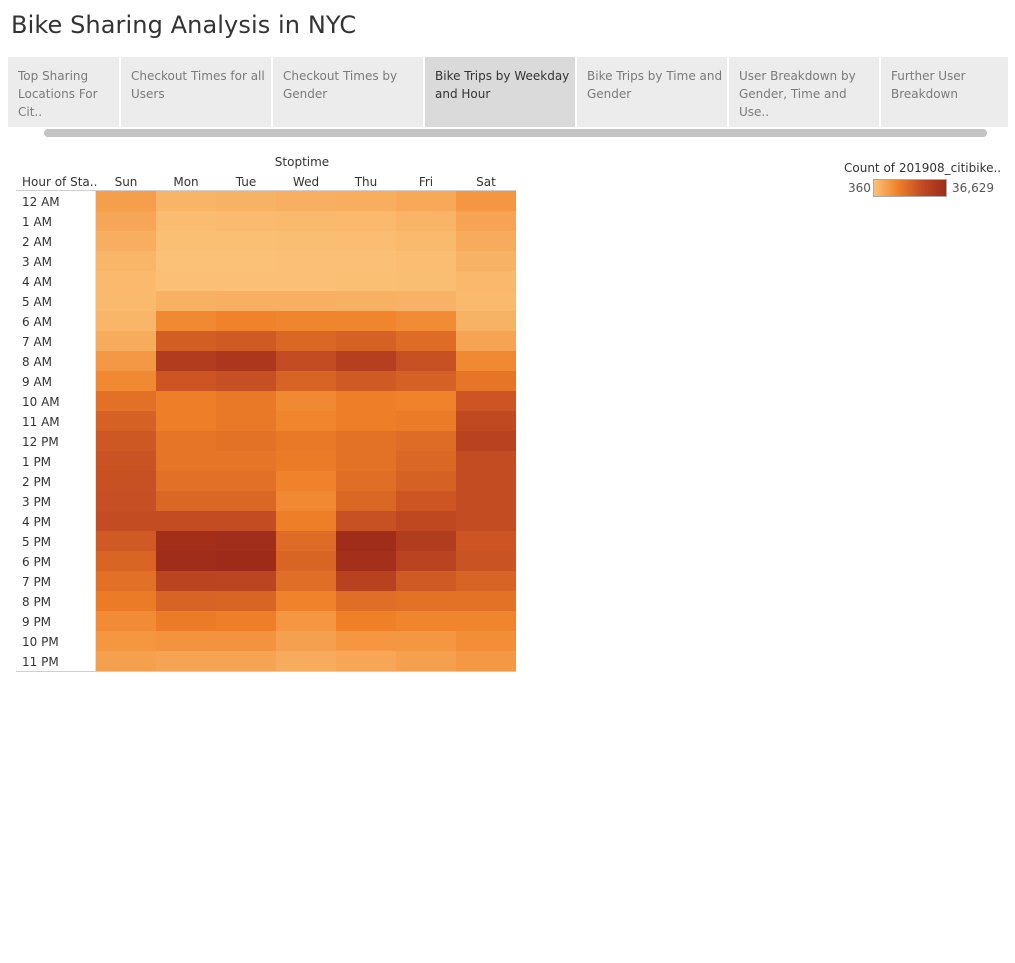  What do you see at coordinates (306, 182) in the screenshot?
I see `column-label-wed: Wed` at bounding box center [306, 182].